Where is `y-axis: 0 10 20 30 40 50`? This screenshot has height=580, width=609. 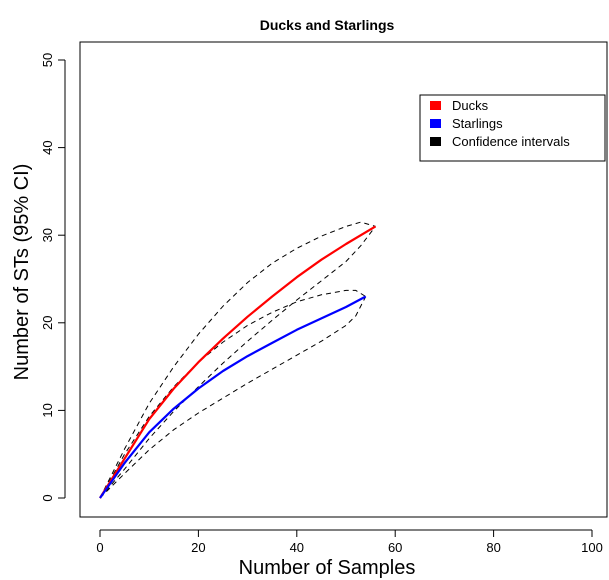 y-axis: 0 10 20 30 40 50 is located at coordinates (53, 277).